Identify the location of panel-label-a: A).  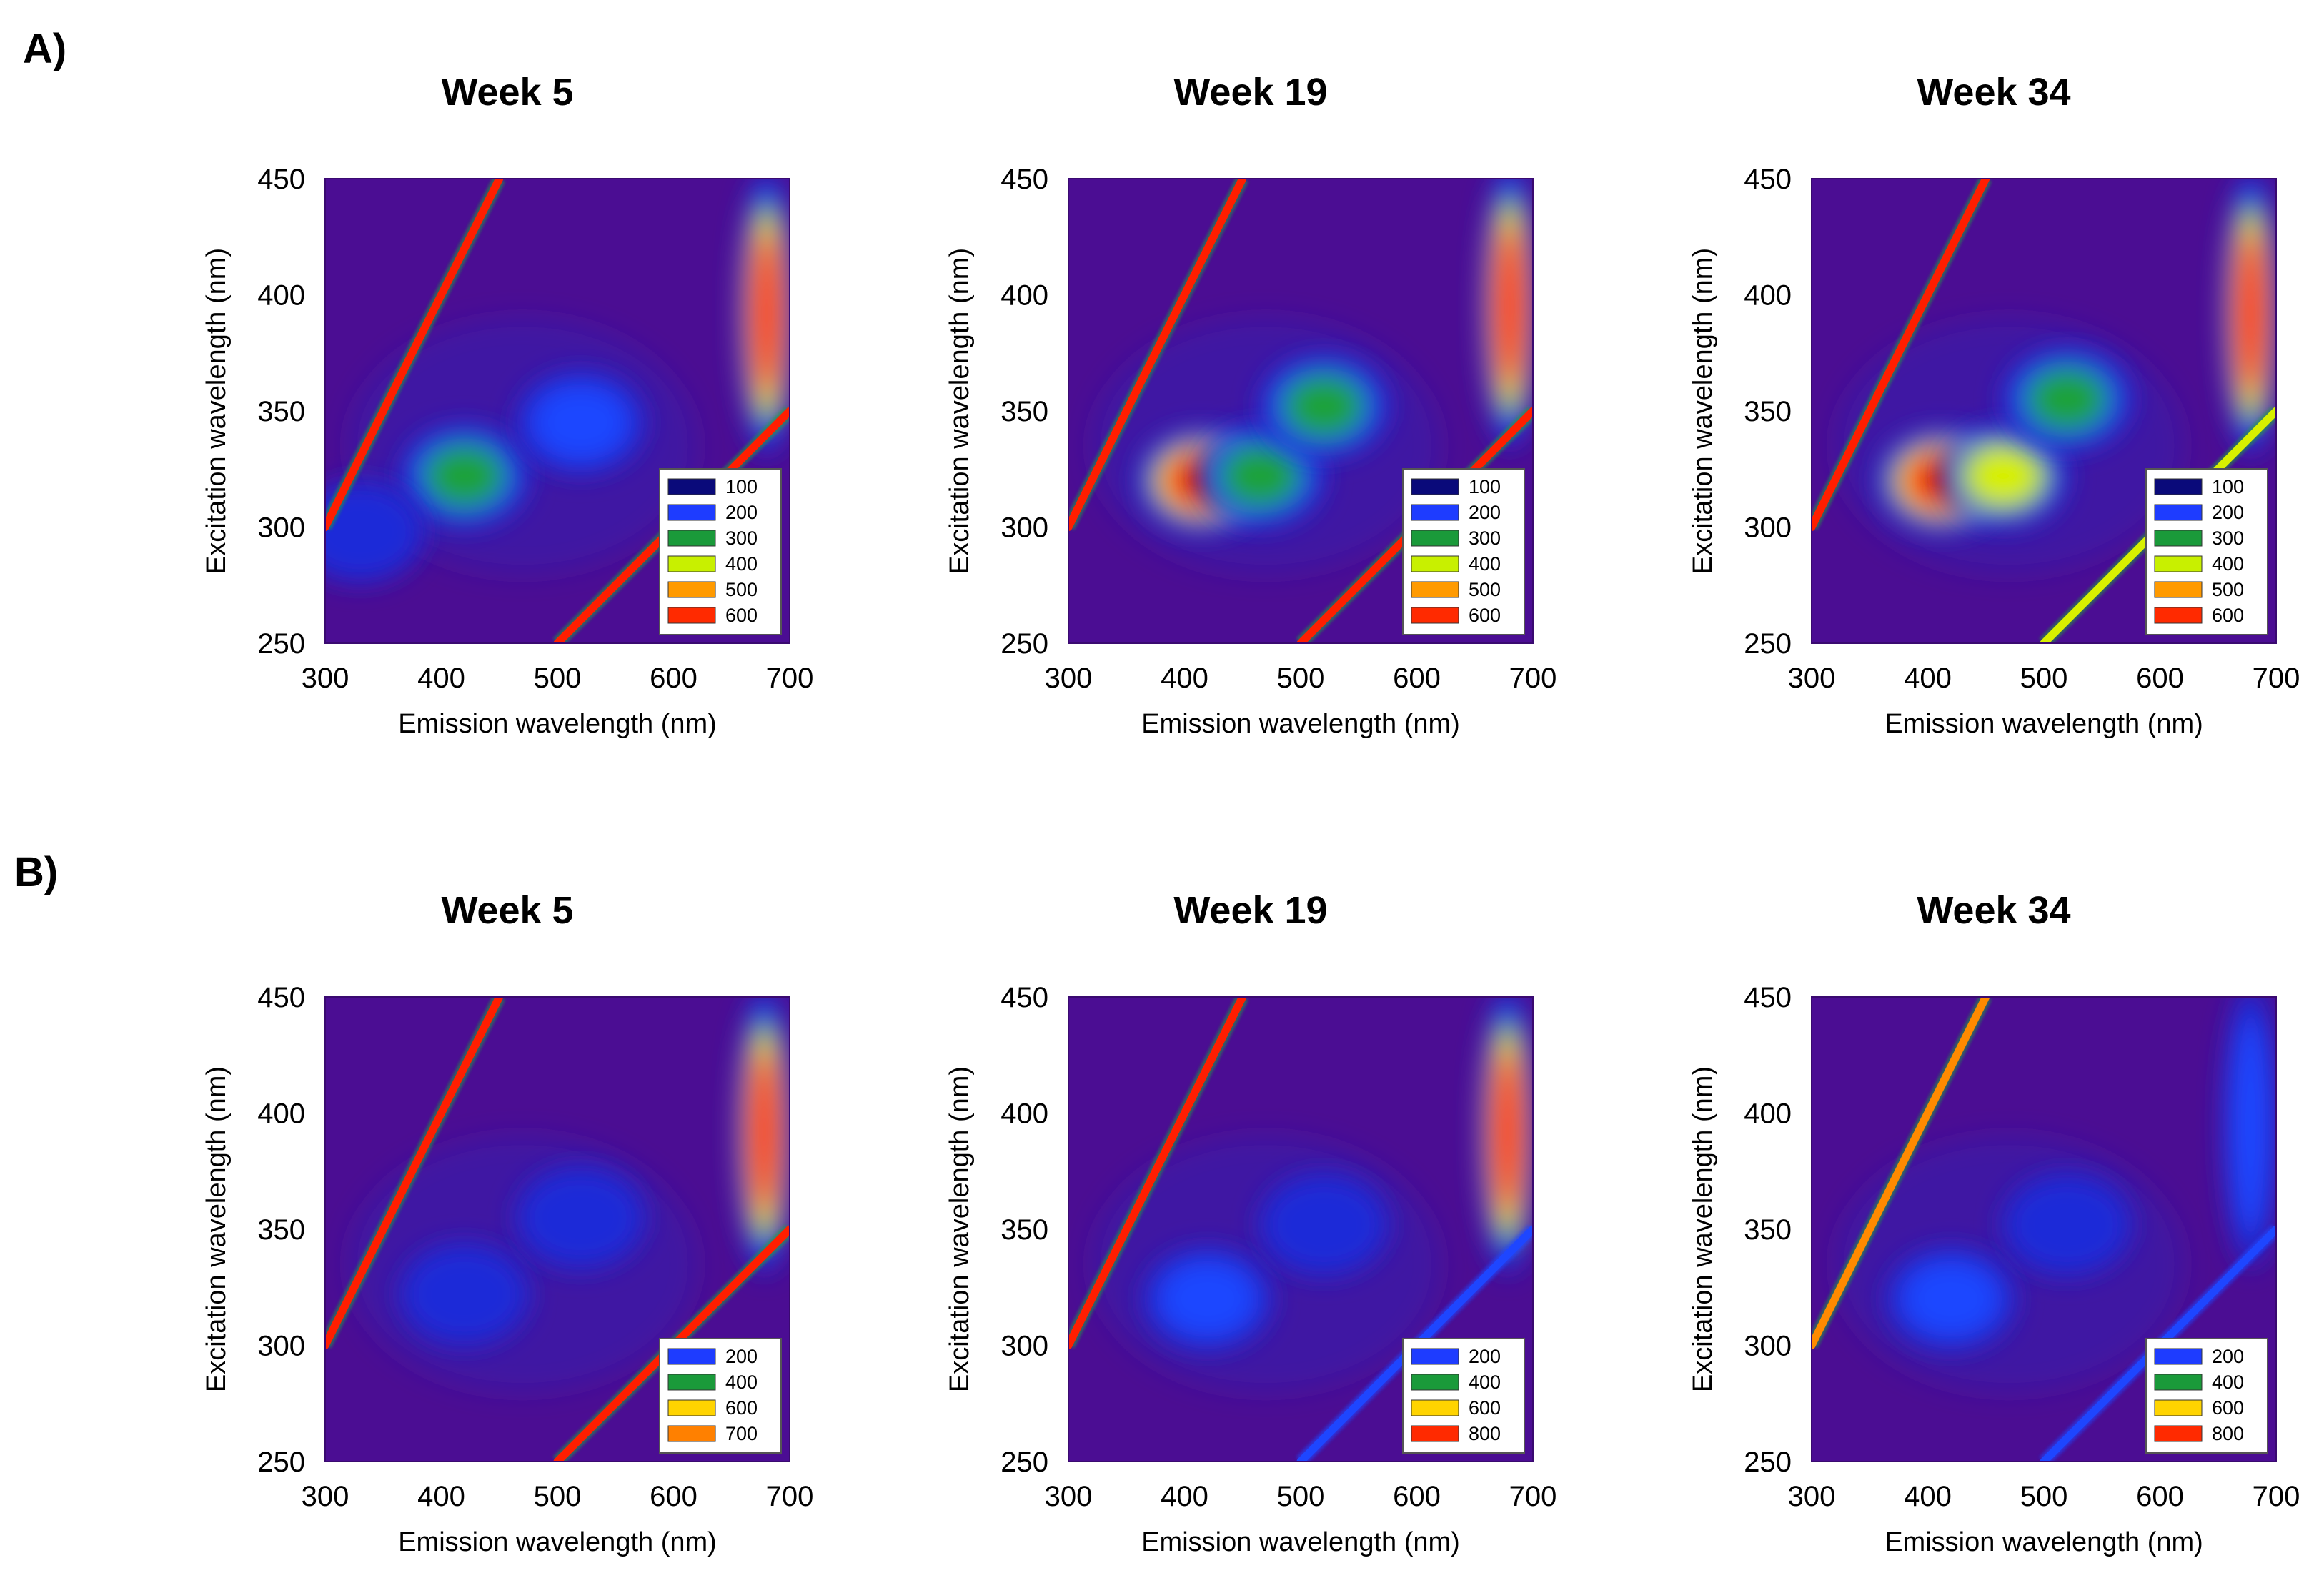
(44, 49).